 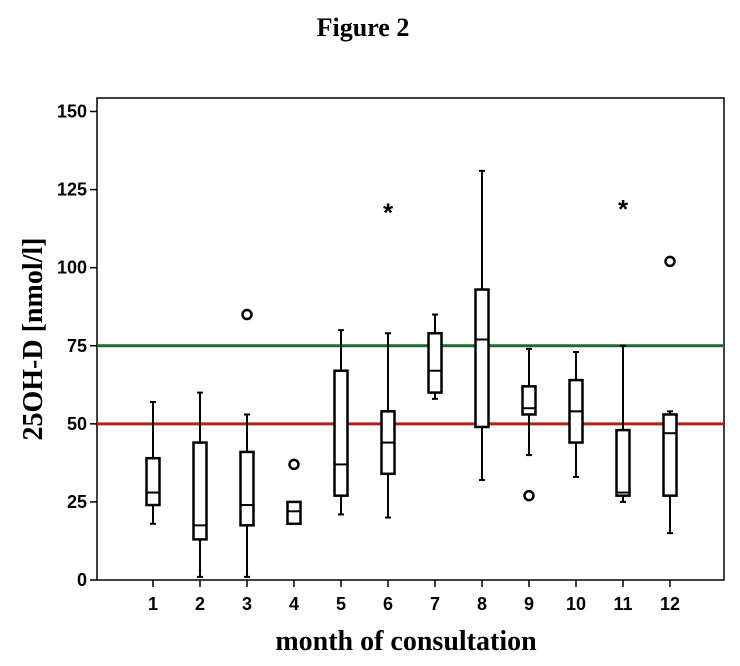 What do you see at coordinates (294, 604) in the screenshot?
I see `x-tick-label: 4` at bounding box center [294, 604].